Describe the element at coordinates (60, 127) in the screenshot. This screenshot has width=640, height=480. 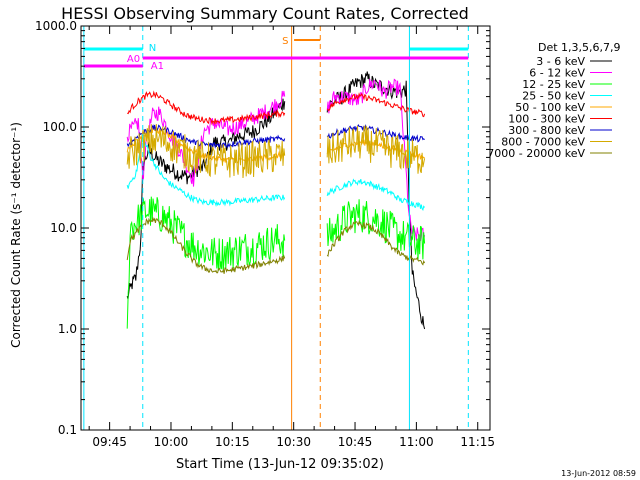
I see `y-tick-label: 100.0` at that location.